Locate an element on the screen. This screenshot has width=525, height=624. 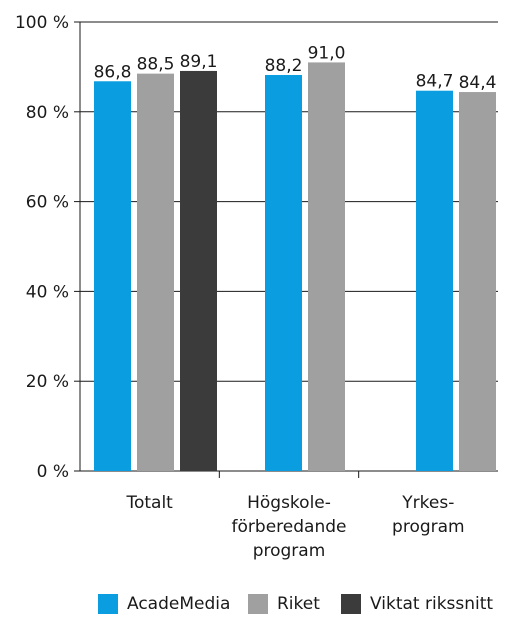
category-label-1-2: program is located at coordinates (289, 551).